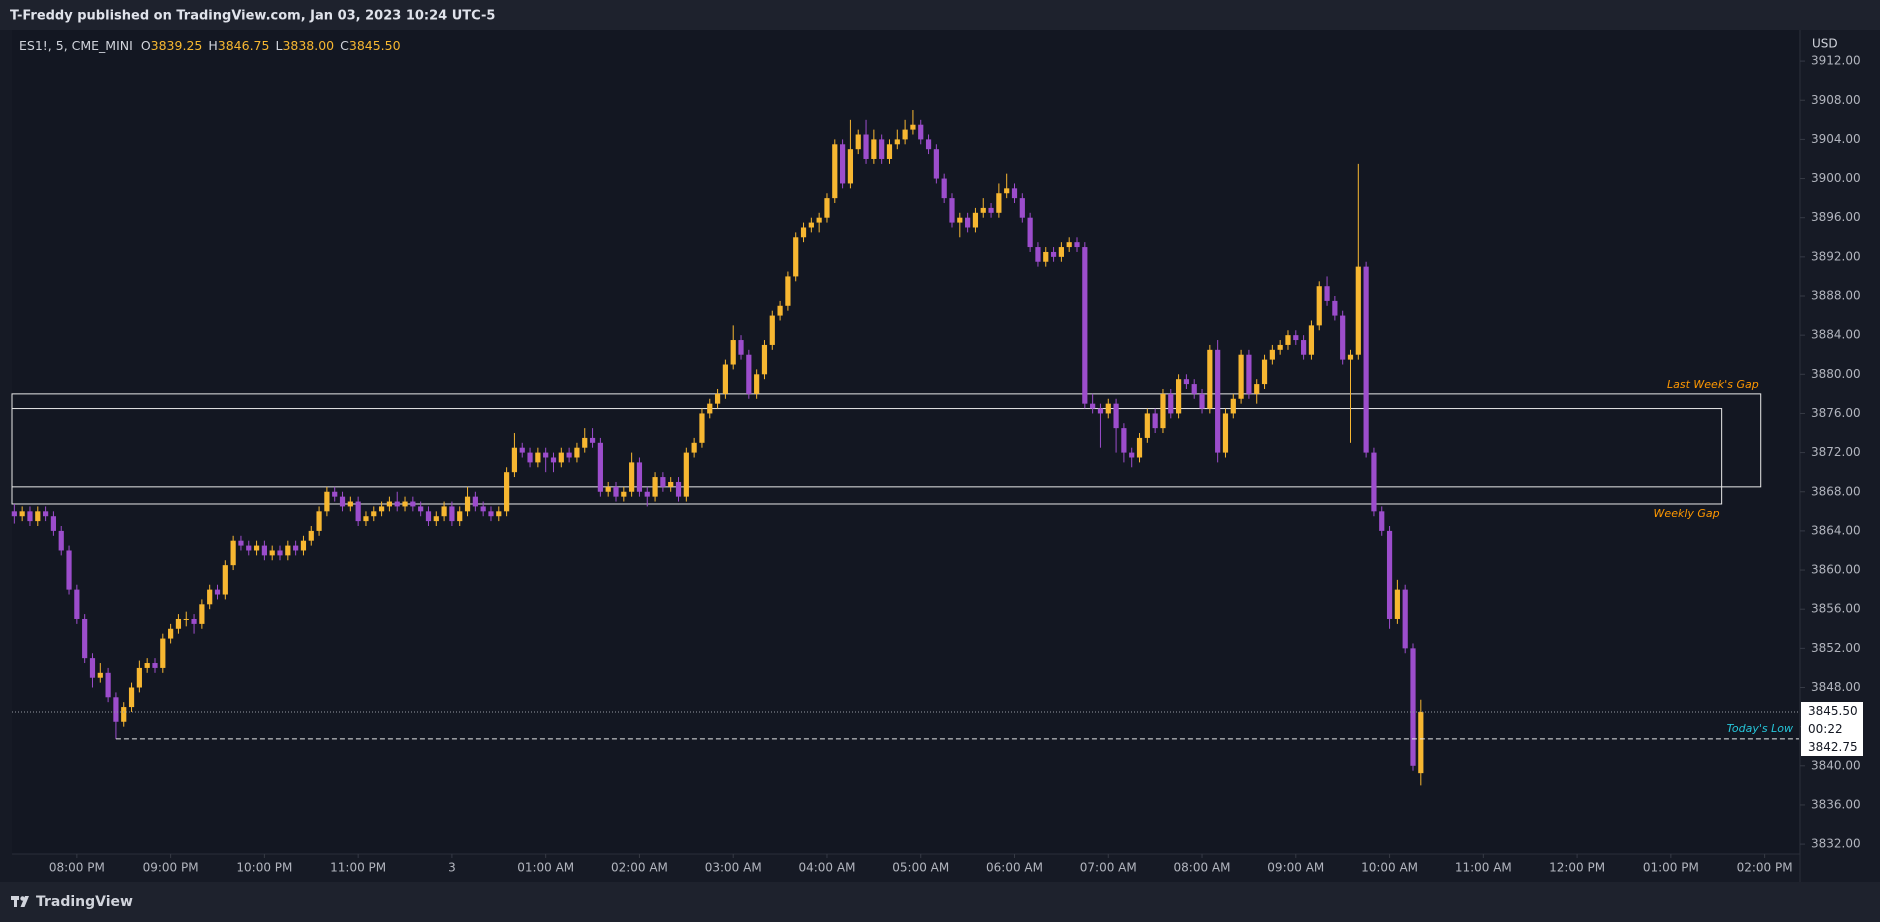 This screenshot has height=922, width=1880. Describe the element at coordinates (1836, 765) in the screenshot. I see `y-tick-label: 3840.00` at that location.